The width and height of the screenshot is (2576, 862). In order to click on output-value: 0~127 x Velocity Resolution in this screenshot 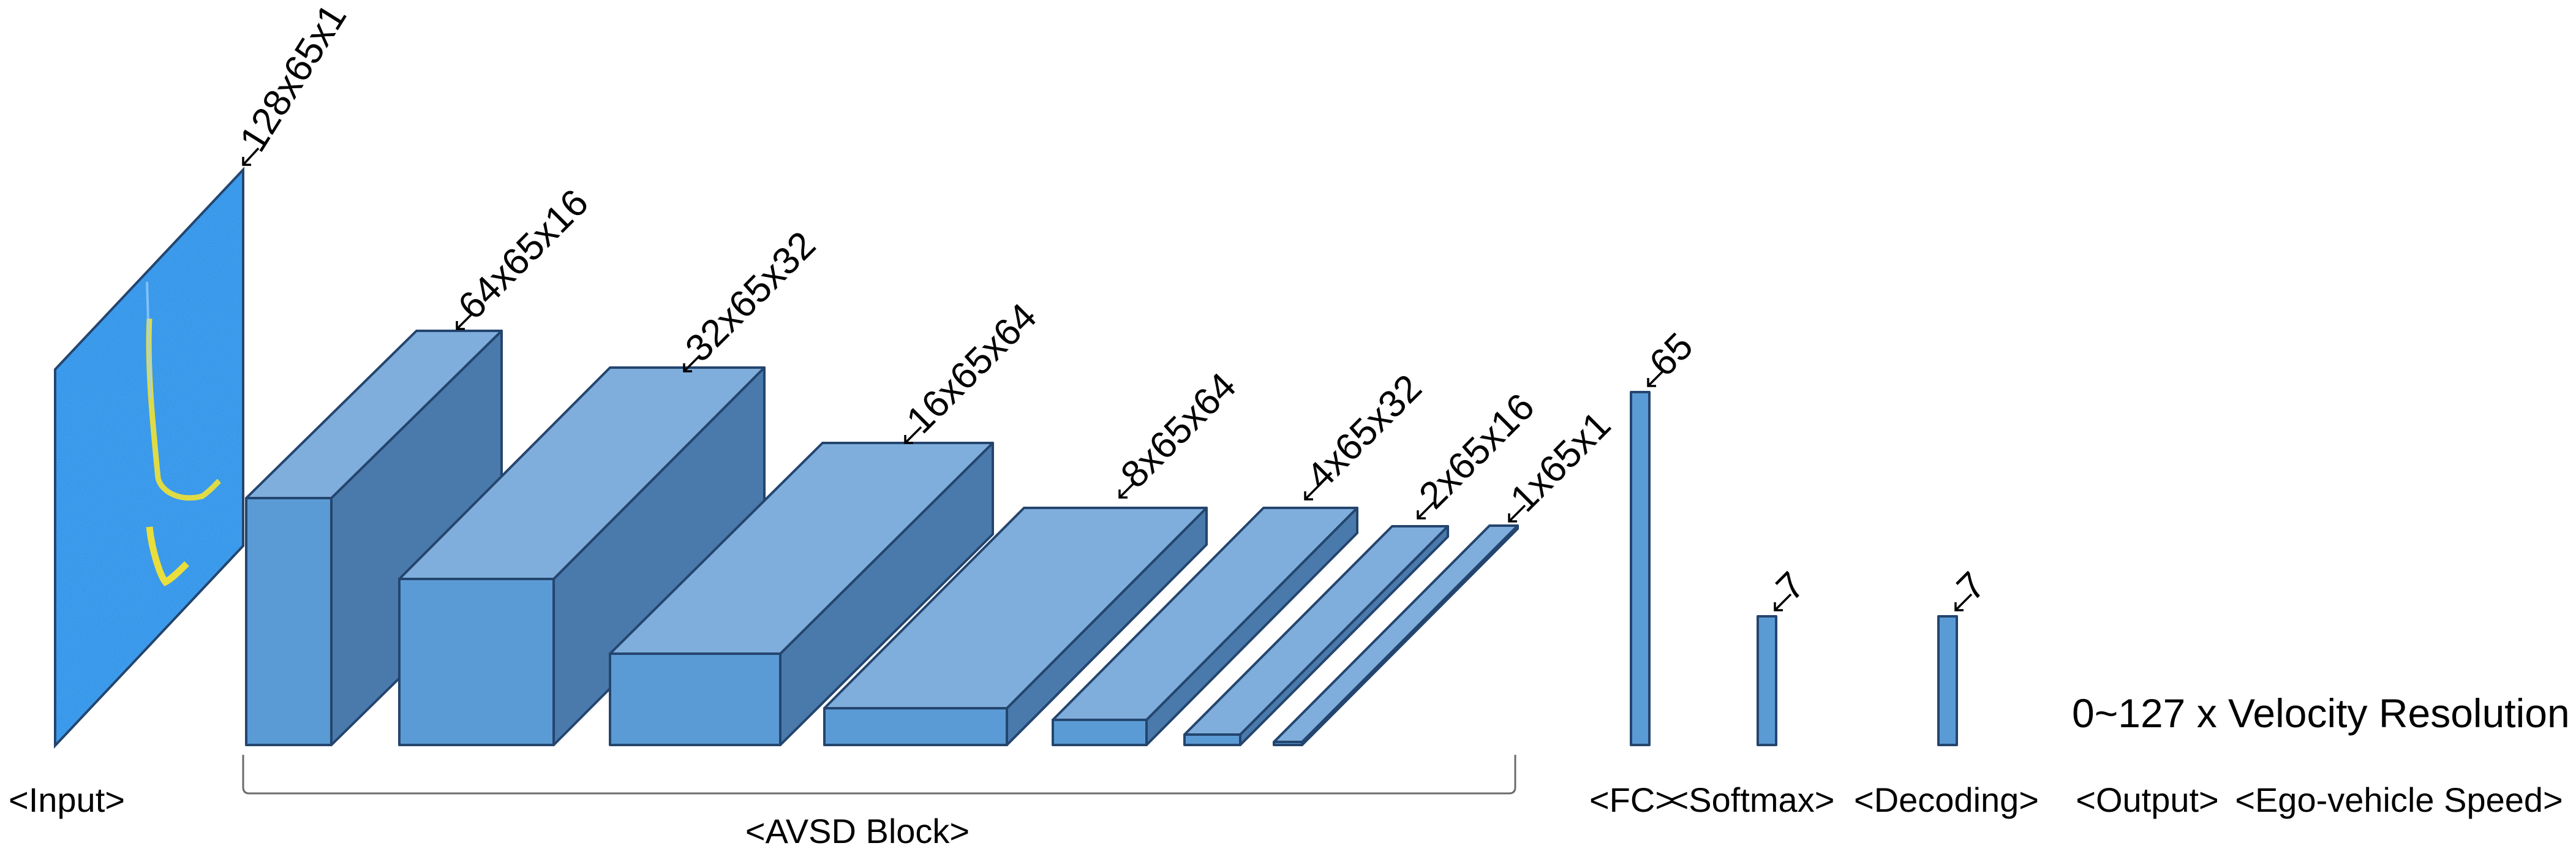, I will do `click(2321, 713)`.